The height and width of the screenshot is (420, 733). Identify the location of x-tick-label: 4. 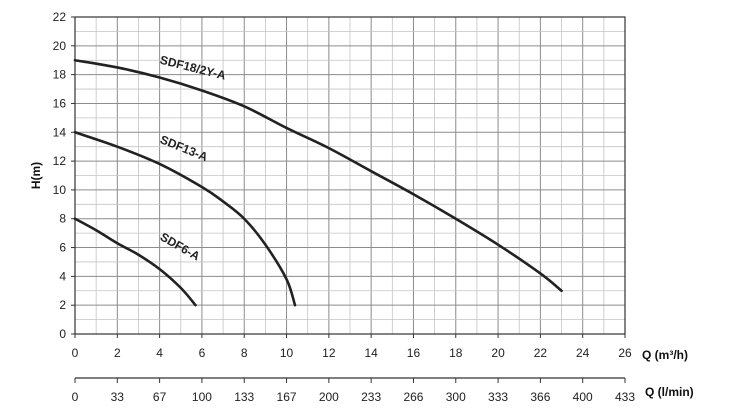
(159, 353).